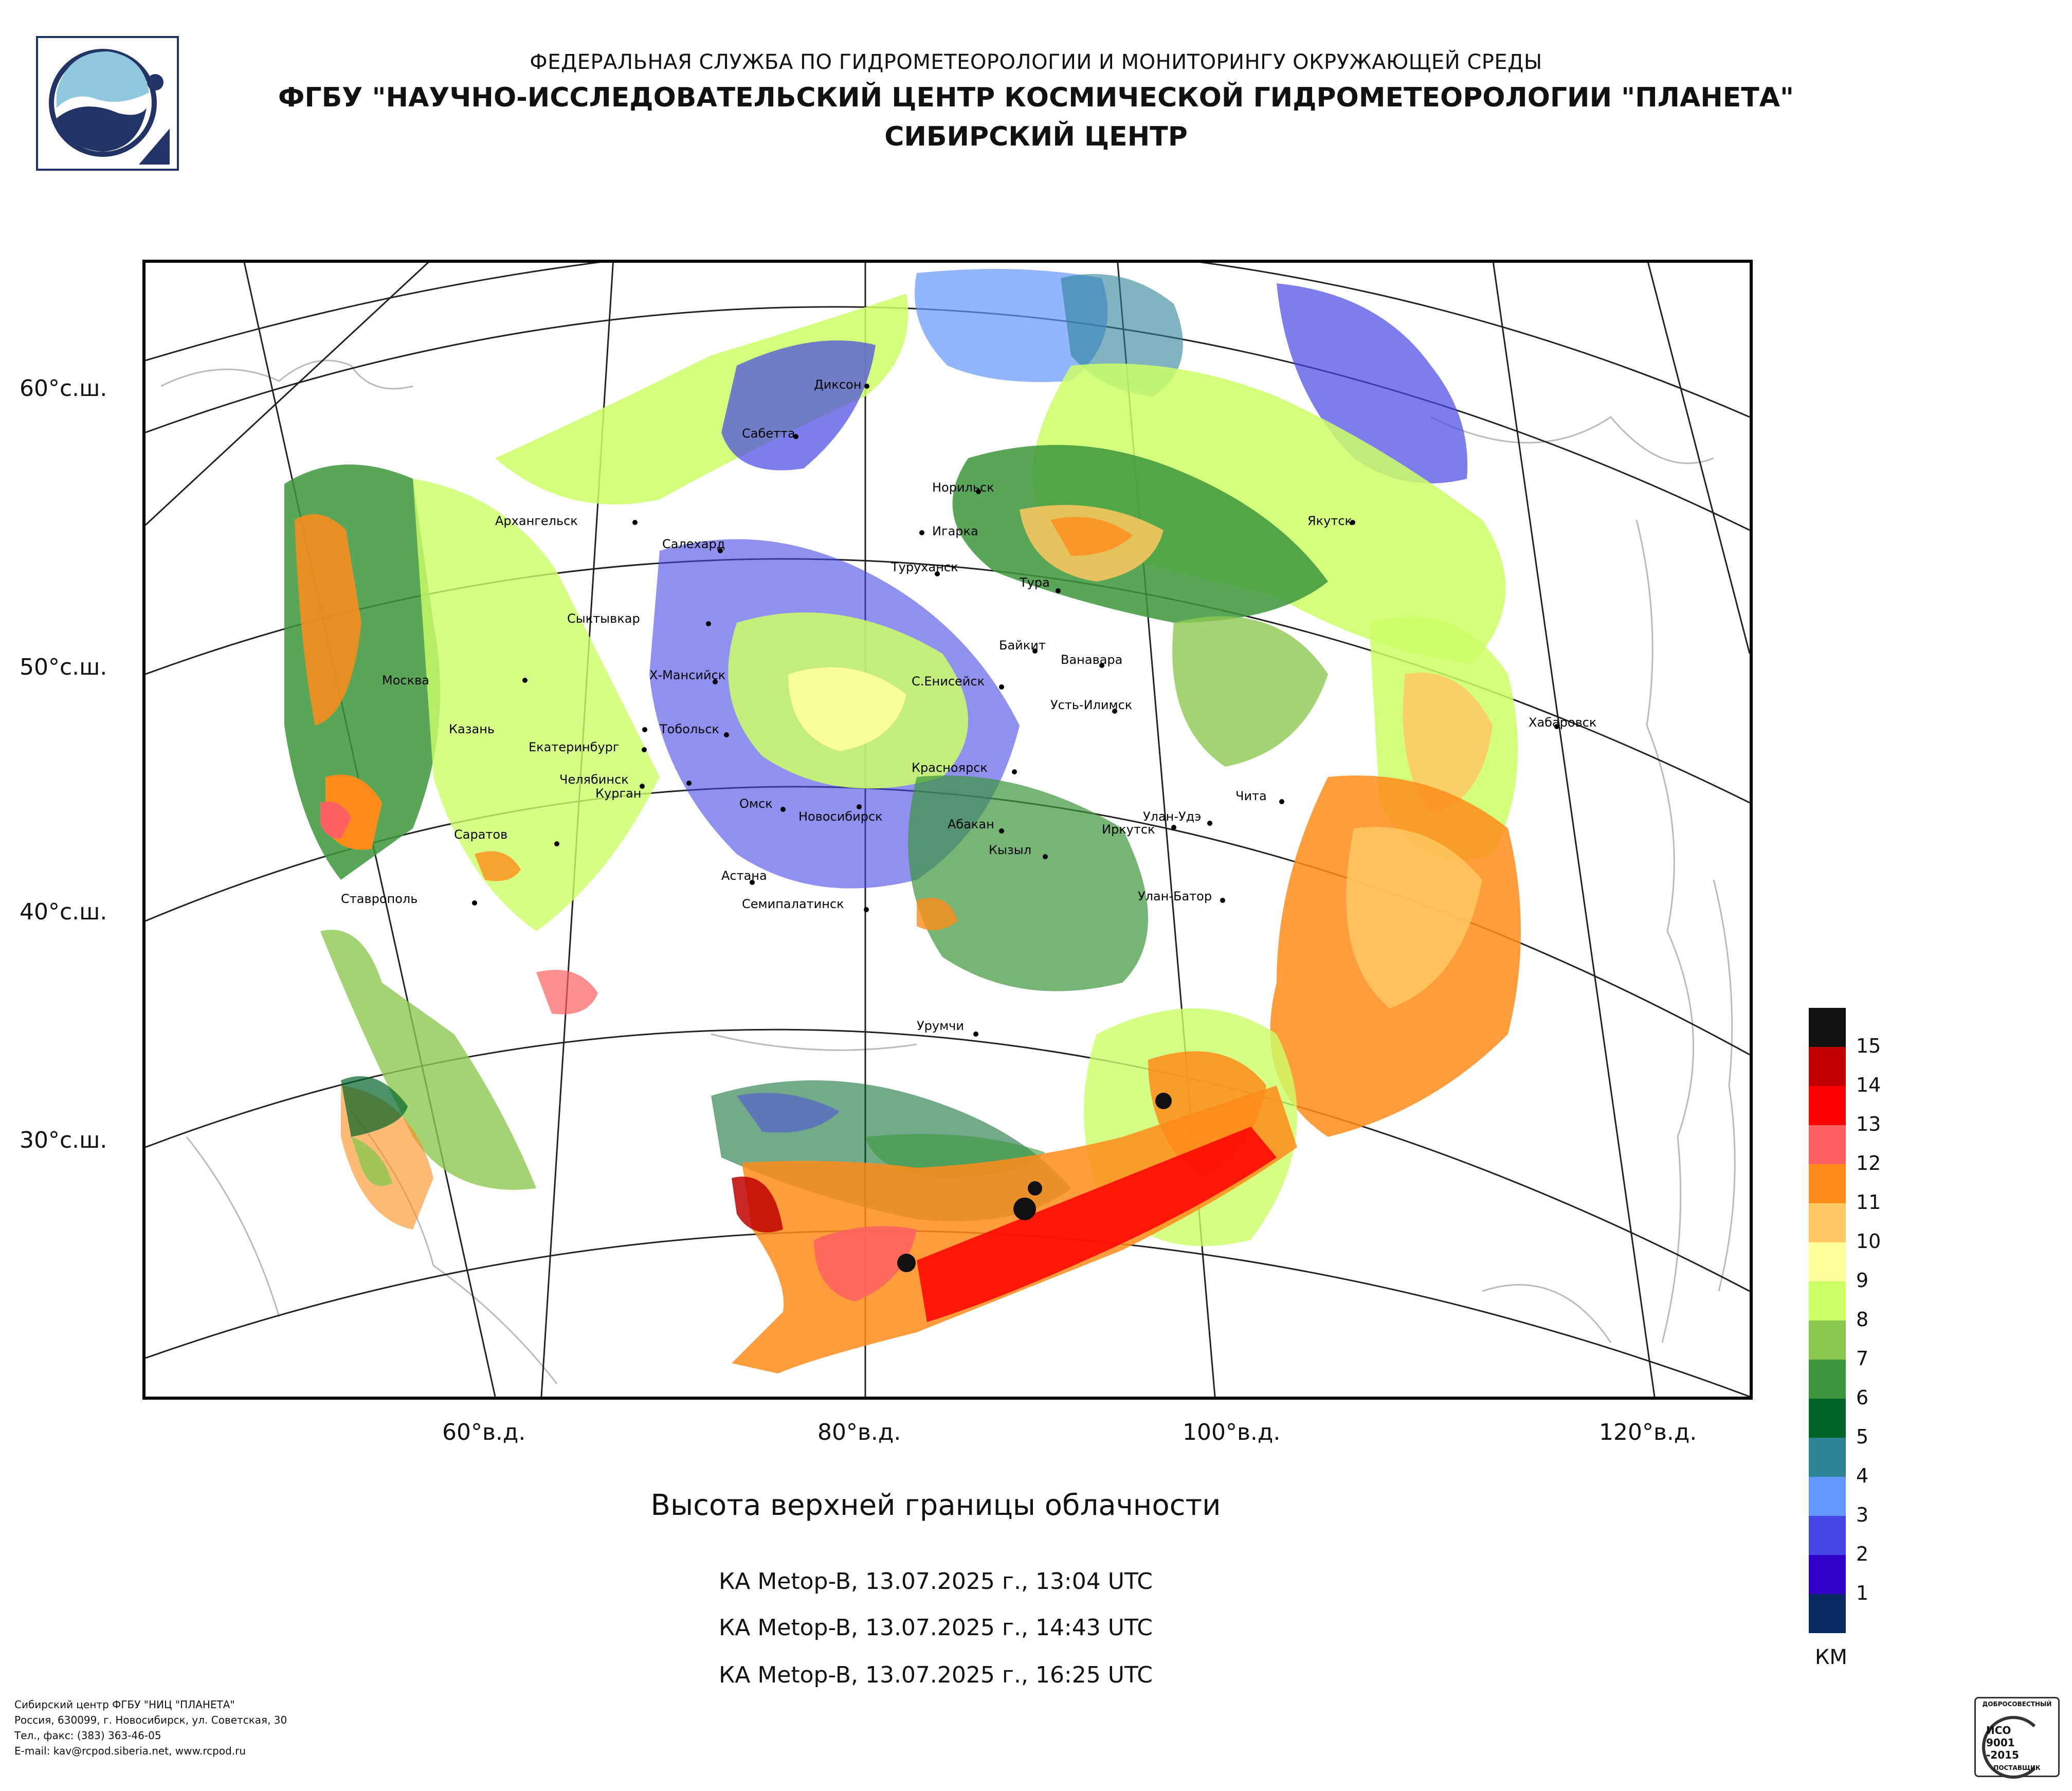 Image resolution: width=2072 pixels, height=1791 pixels. Describe the element at coordinates (1862, 1515) in the screenshot. I see `legend-label: 3` at that location.